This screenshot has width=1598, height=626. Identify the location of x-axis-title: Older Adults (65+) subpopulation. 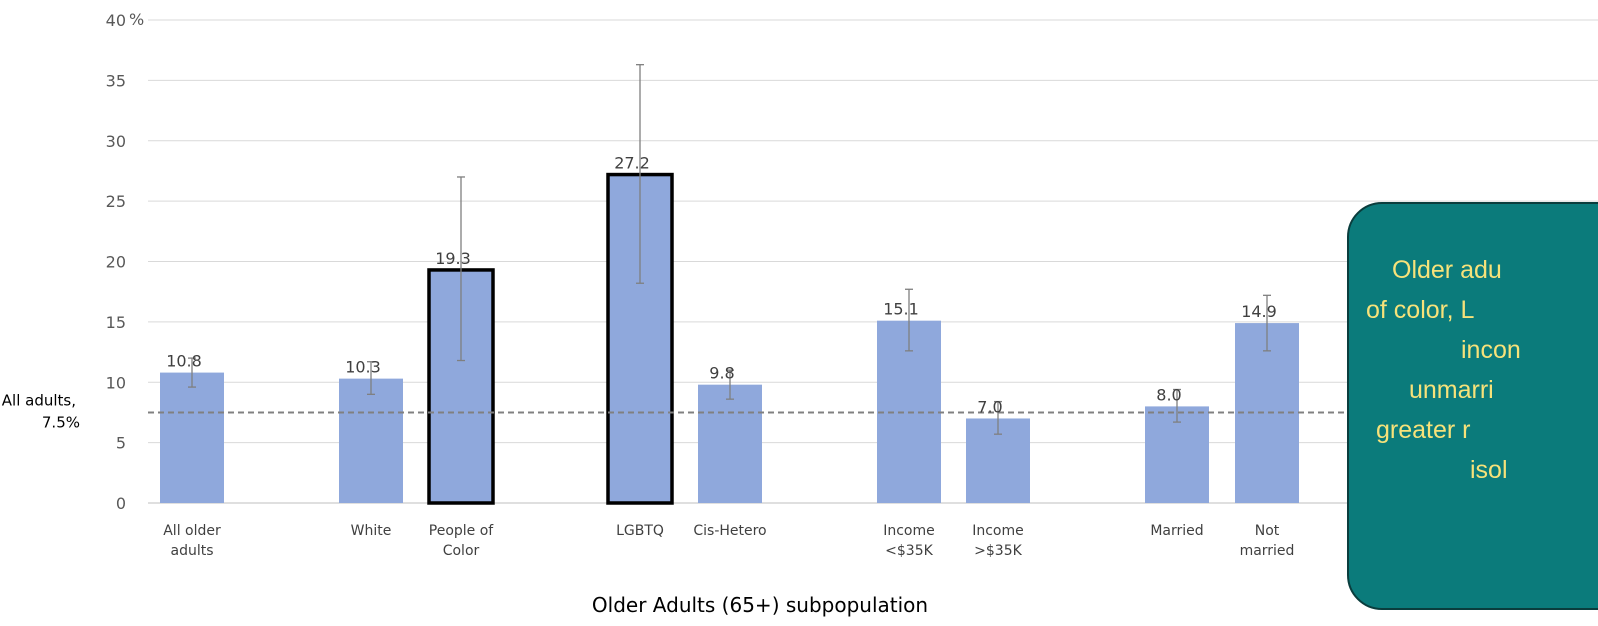
(760, 605).